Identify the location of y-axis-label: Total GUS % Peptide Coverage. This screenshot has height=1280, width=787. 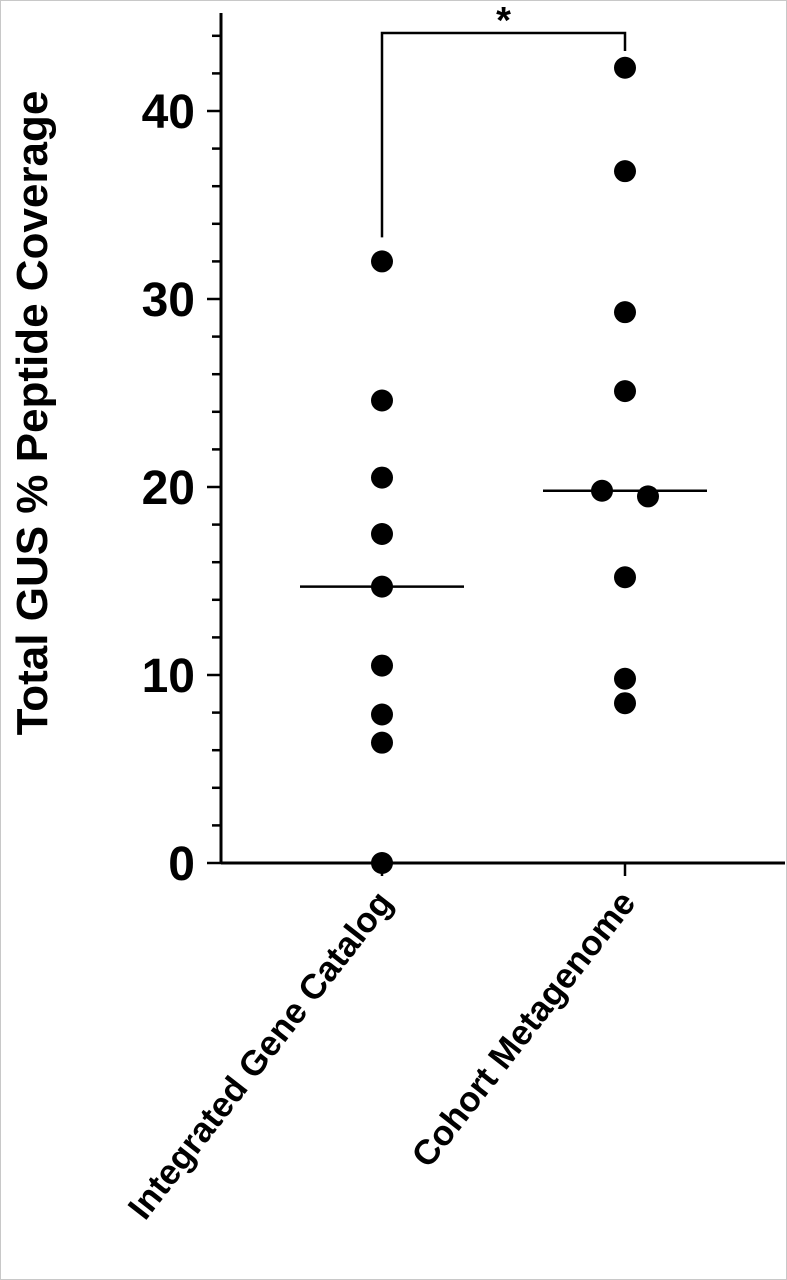
(32, 413).